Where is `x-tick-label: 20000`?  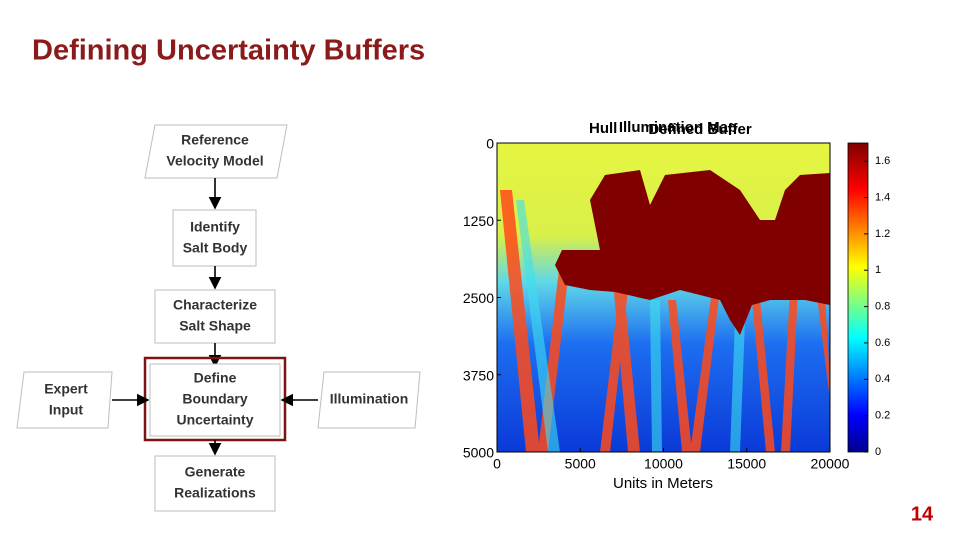 x-tick-label: 20000 is located at coordinates (830, 464).